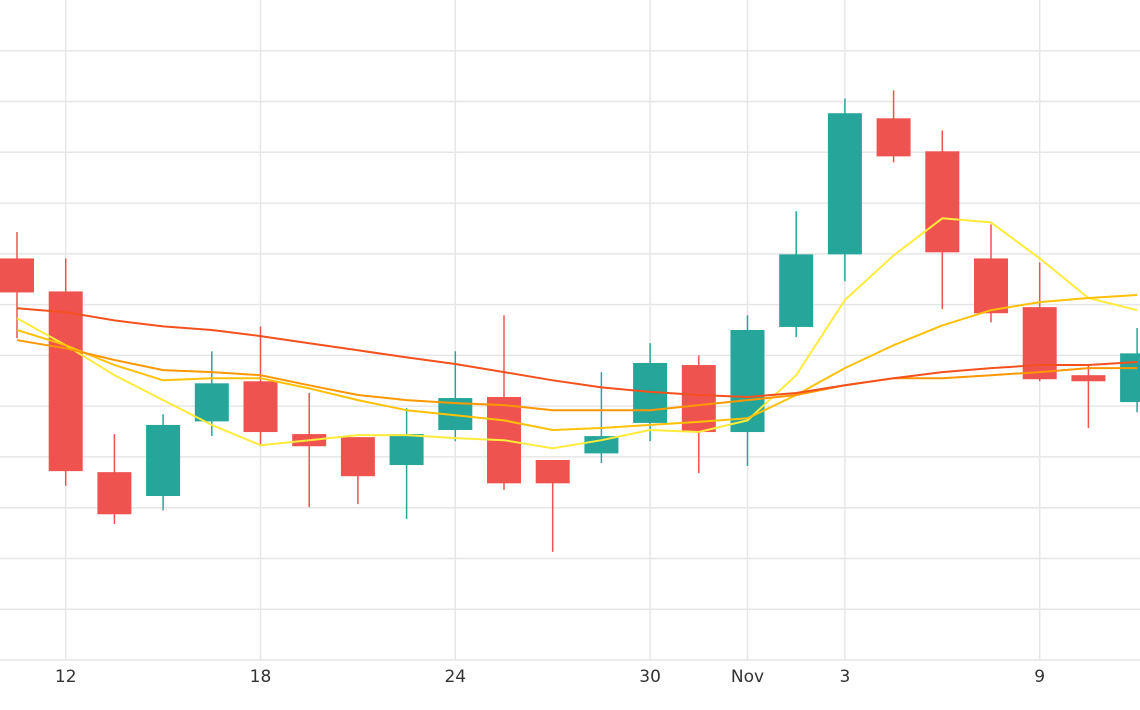 The height and width of the screenshot is (710, 1140). I want to click on x-tick-label: 30, so click(650, 677).